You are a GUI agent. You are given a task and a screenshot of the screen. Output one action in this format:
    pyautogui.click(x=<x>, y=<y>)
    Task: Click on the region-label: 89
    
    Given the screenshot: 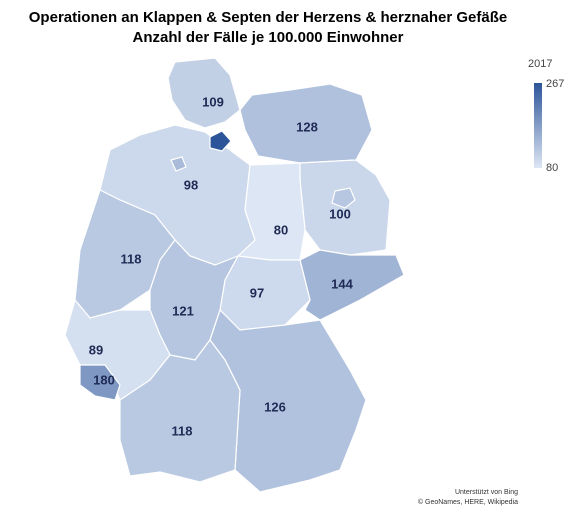 What is the action you would take?
    pyautogui.click(x=96, y=349)
    